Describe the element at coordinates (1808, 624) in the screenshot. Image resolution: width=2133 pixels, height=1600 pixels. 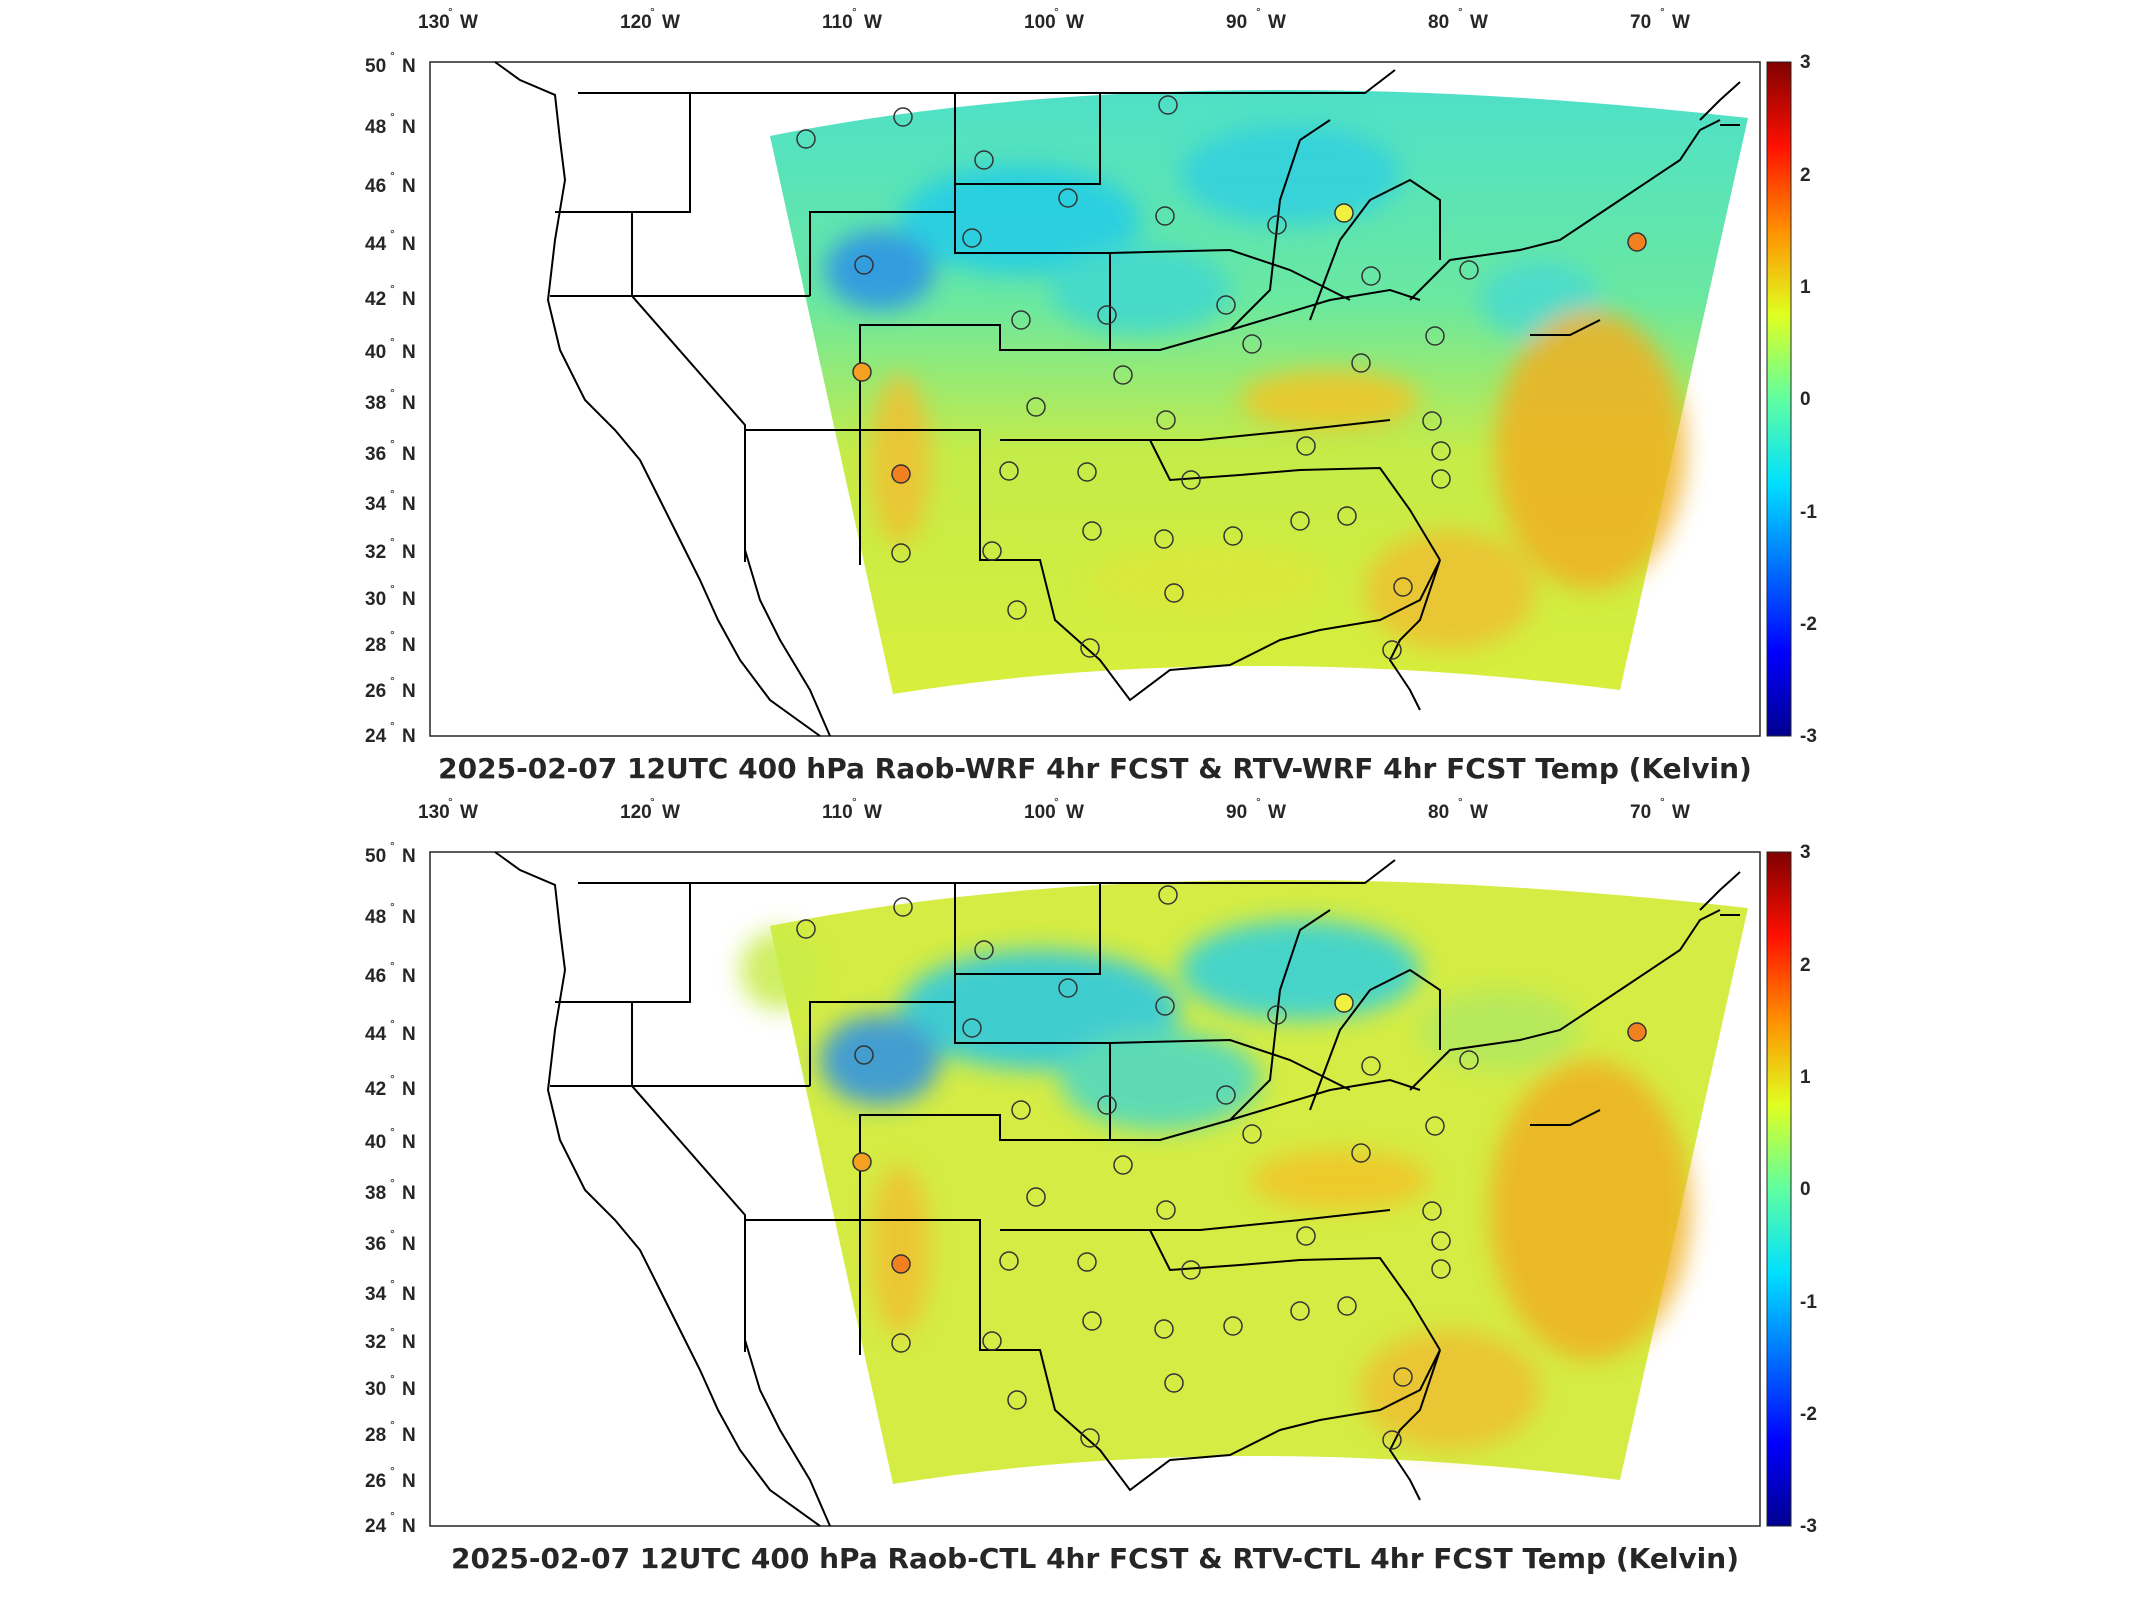
I see `colorbar-tick: -2` at that location.